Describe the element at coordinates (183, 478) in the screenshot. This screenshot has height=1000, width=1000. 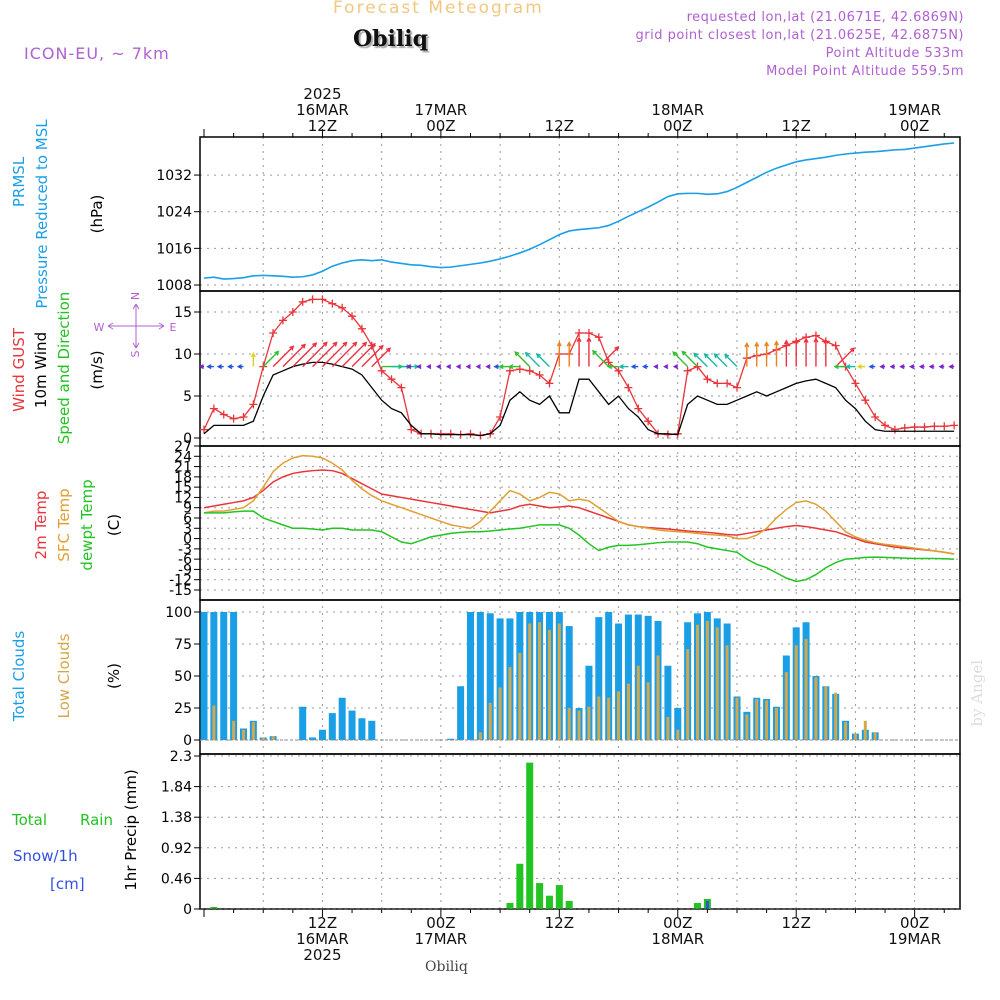
I see `tick-label: 18` at that location.